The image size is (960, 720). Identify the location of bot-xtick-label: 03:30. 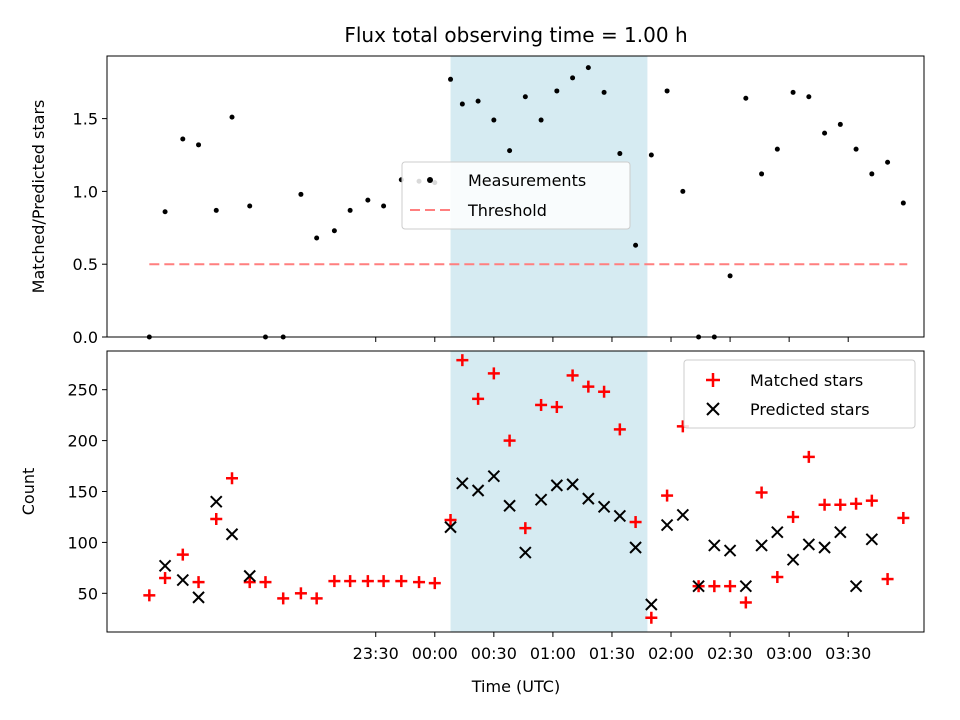
(848, 653).